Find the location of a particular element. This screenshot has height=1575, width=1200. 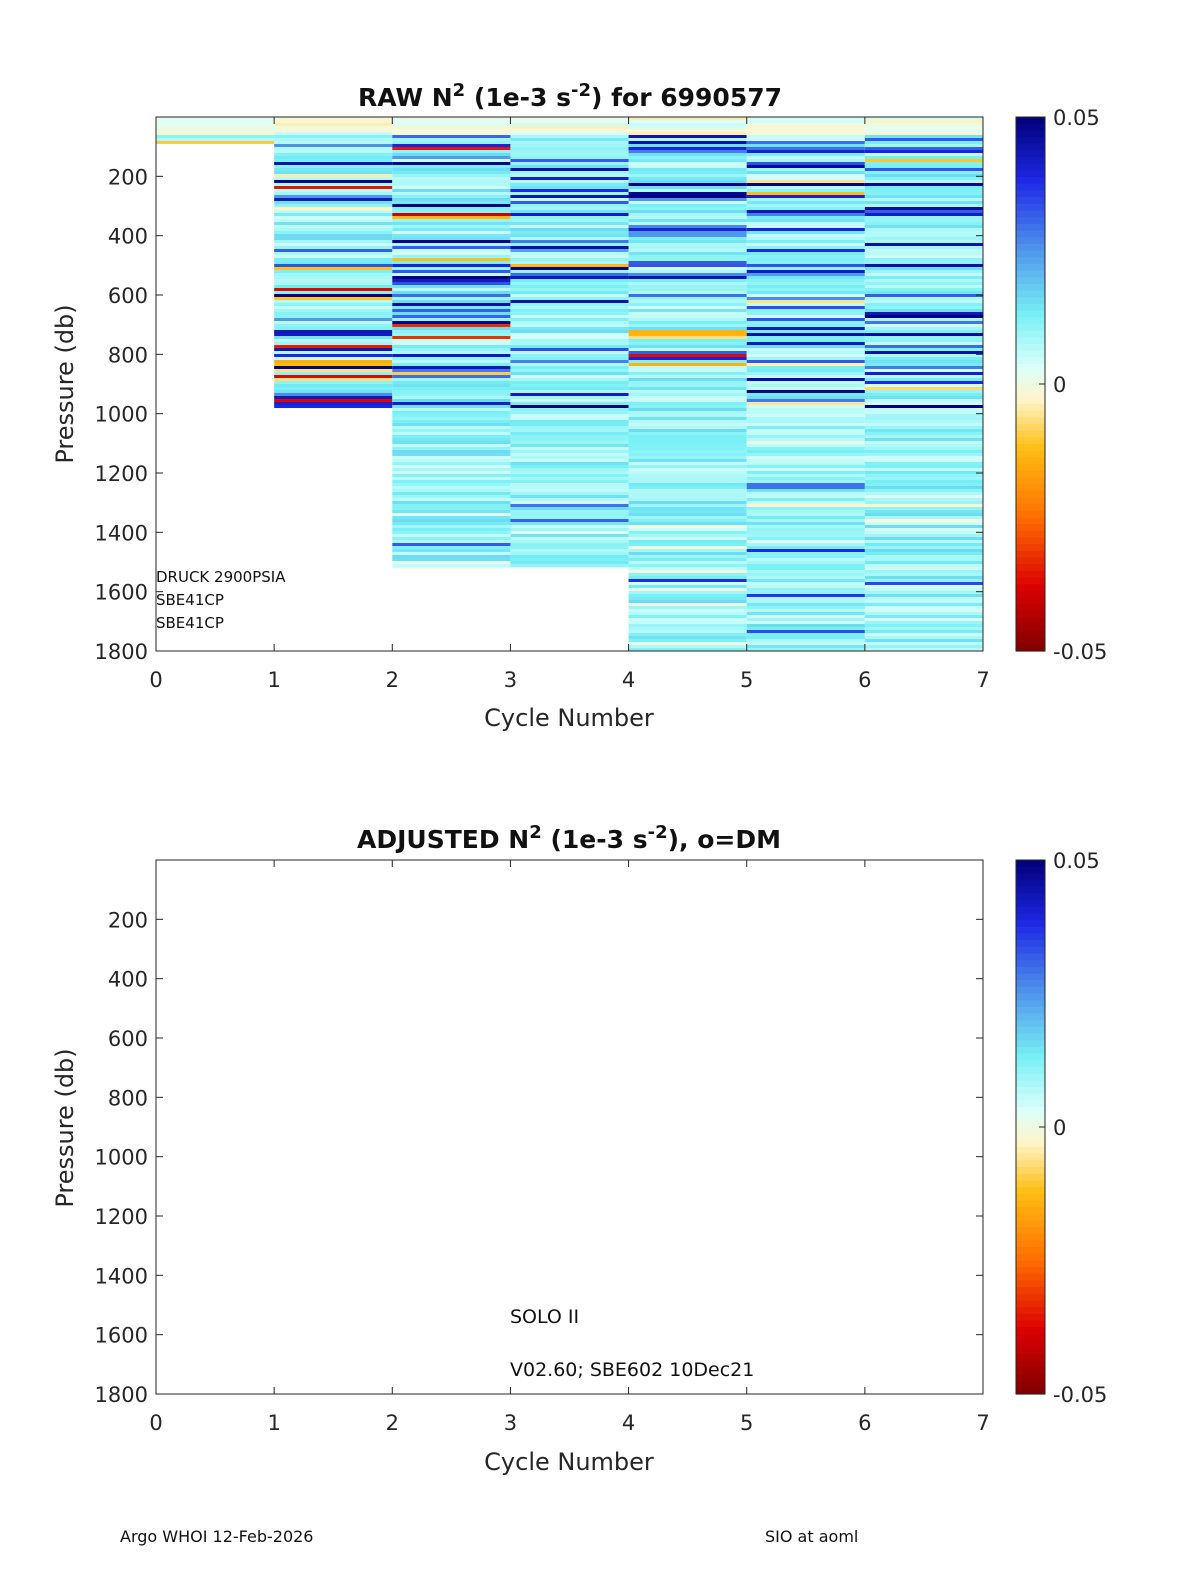

y-tick-label: 1800 is located at coordinates (121, 652).